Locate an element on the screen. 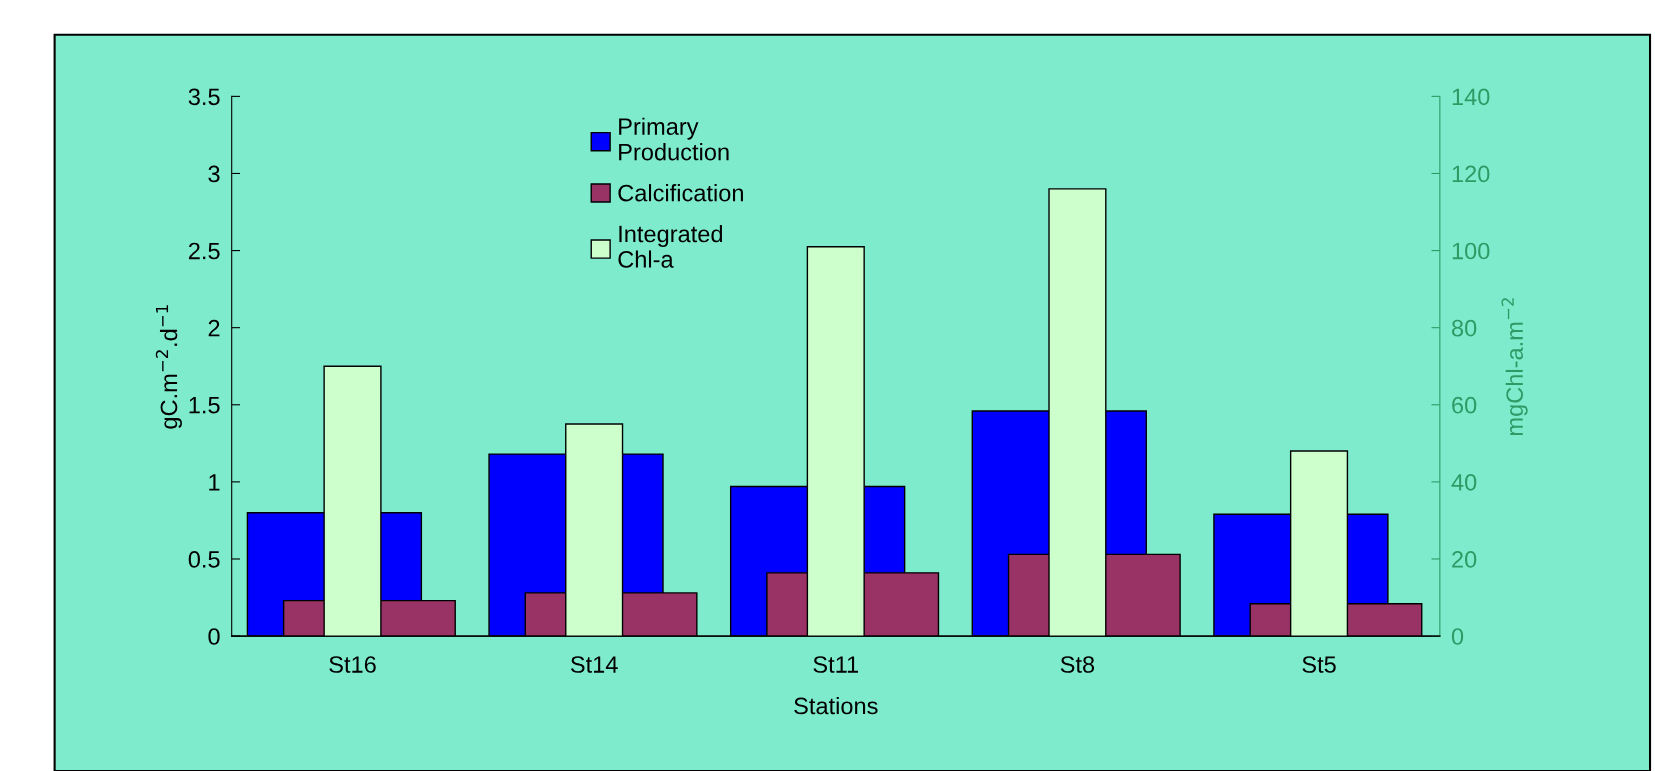 Image resolution: width=1655 pixels, height=771 pixels. y2-tick-label: 100 is located at coordinates (1471, 251).